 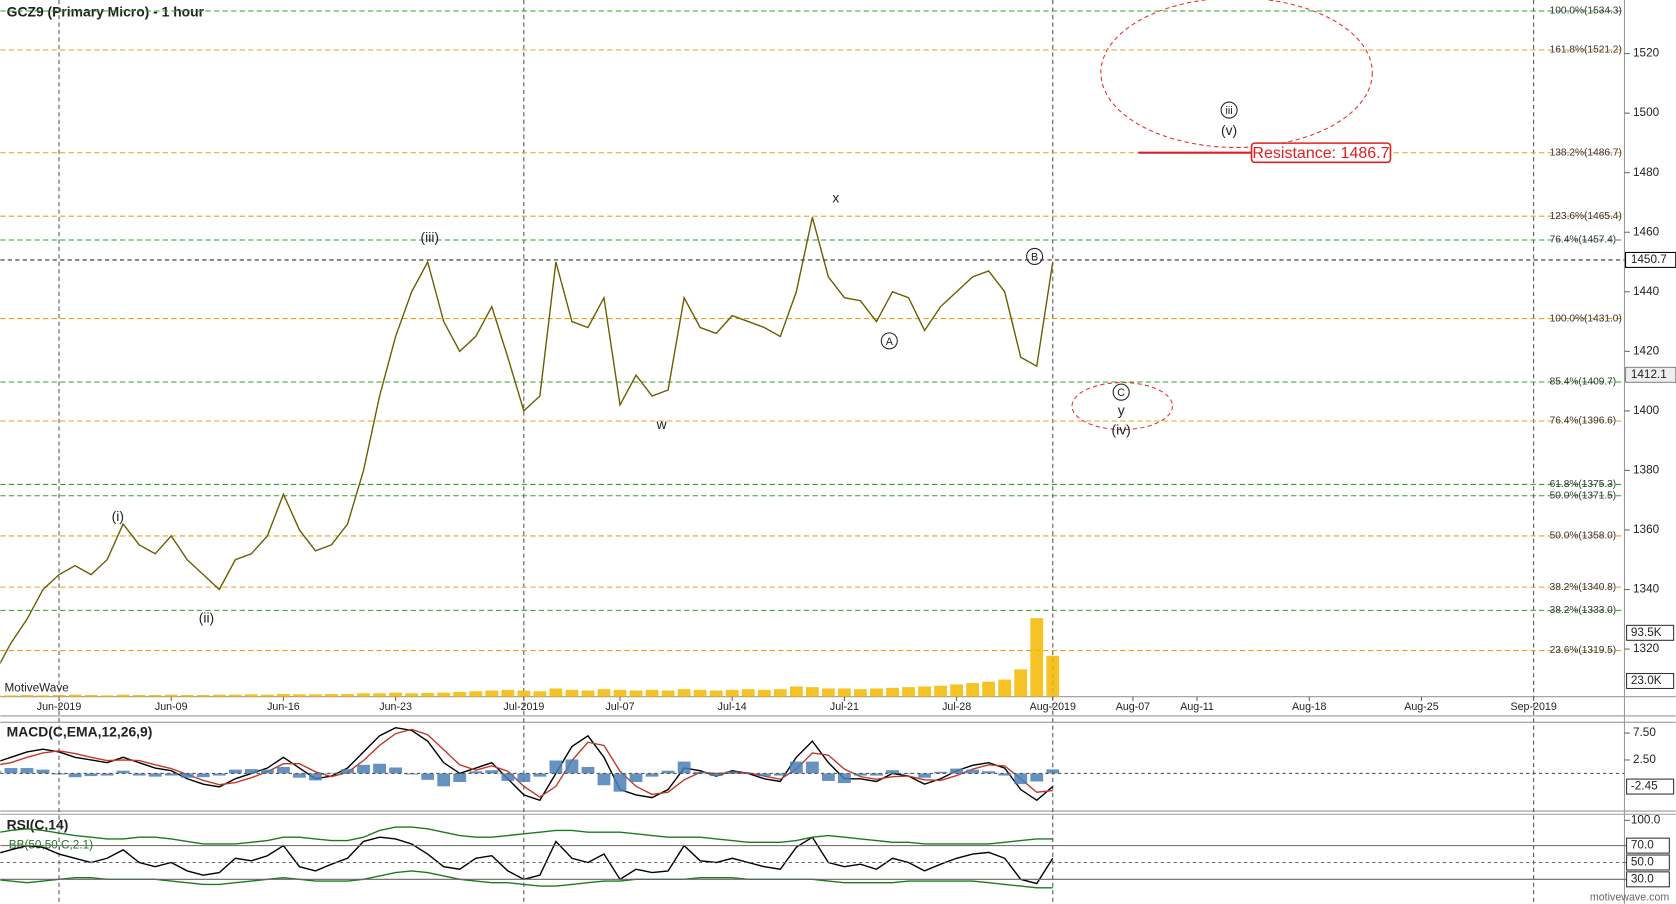 What do you see at coordinates (1583, 382) in the screenshot?
I see `fib-label: 85.4%(1409.7)` at bounding box center [1583, 382].